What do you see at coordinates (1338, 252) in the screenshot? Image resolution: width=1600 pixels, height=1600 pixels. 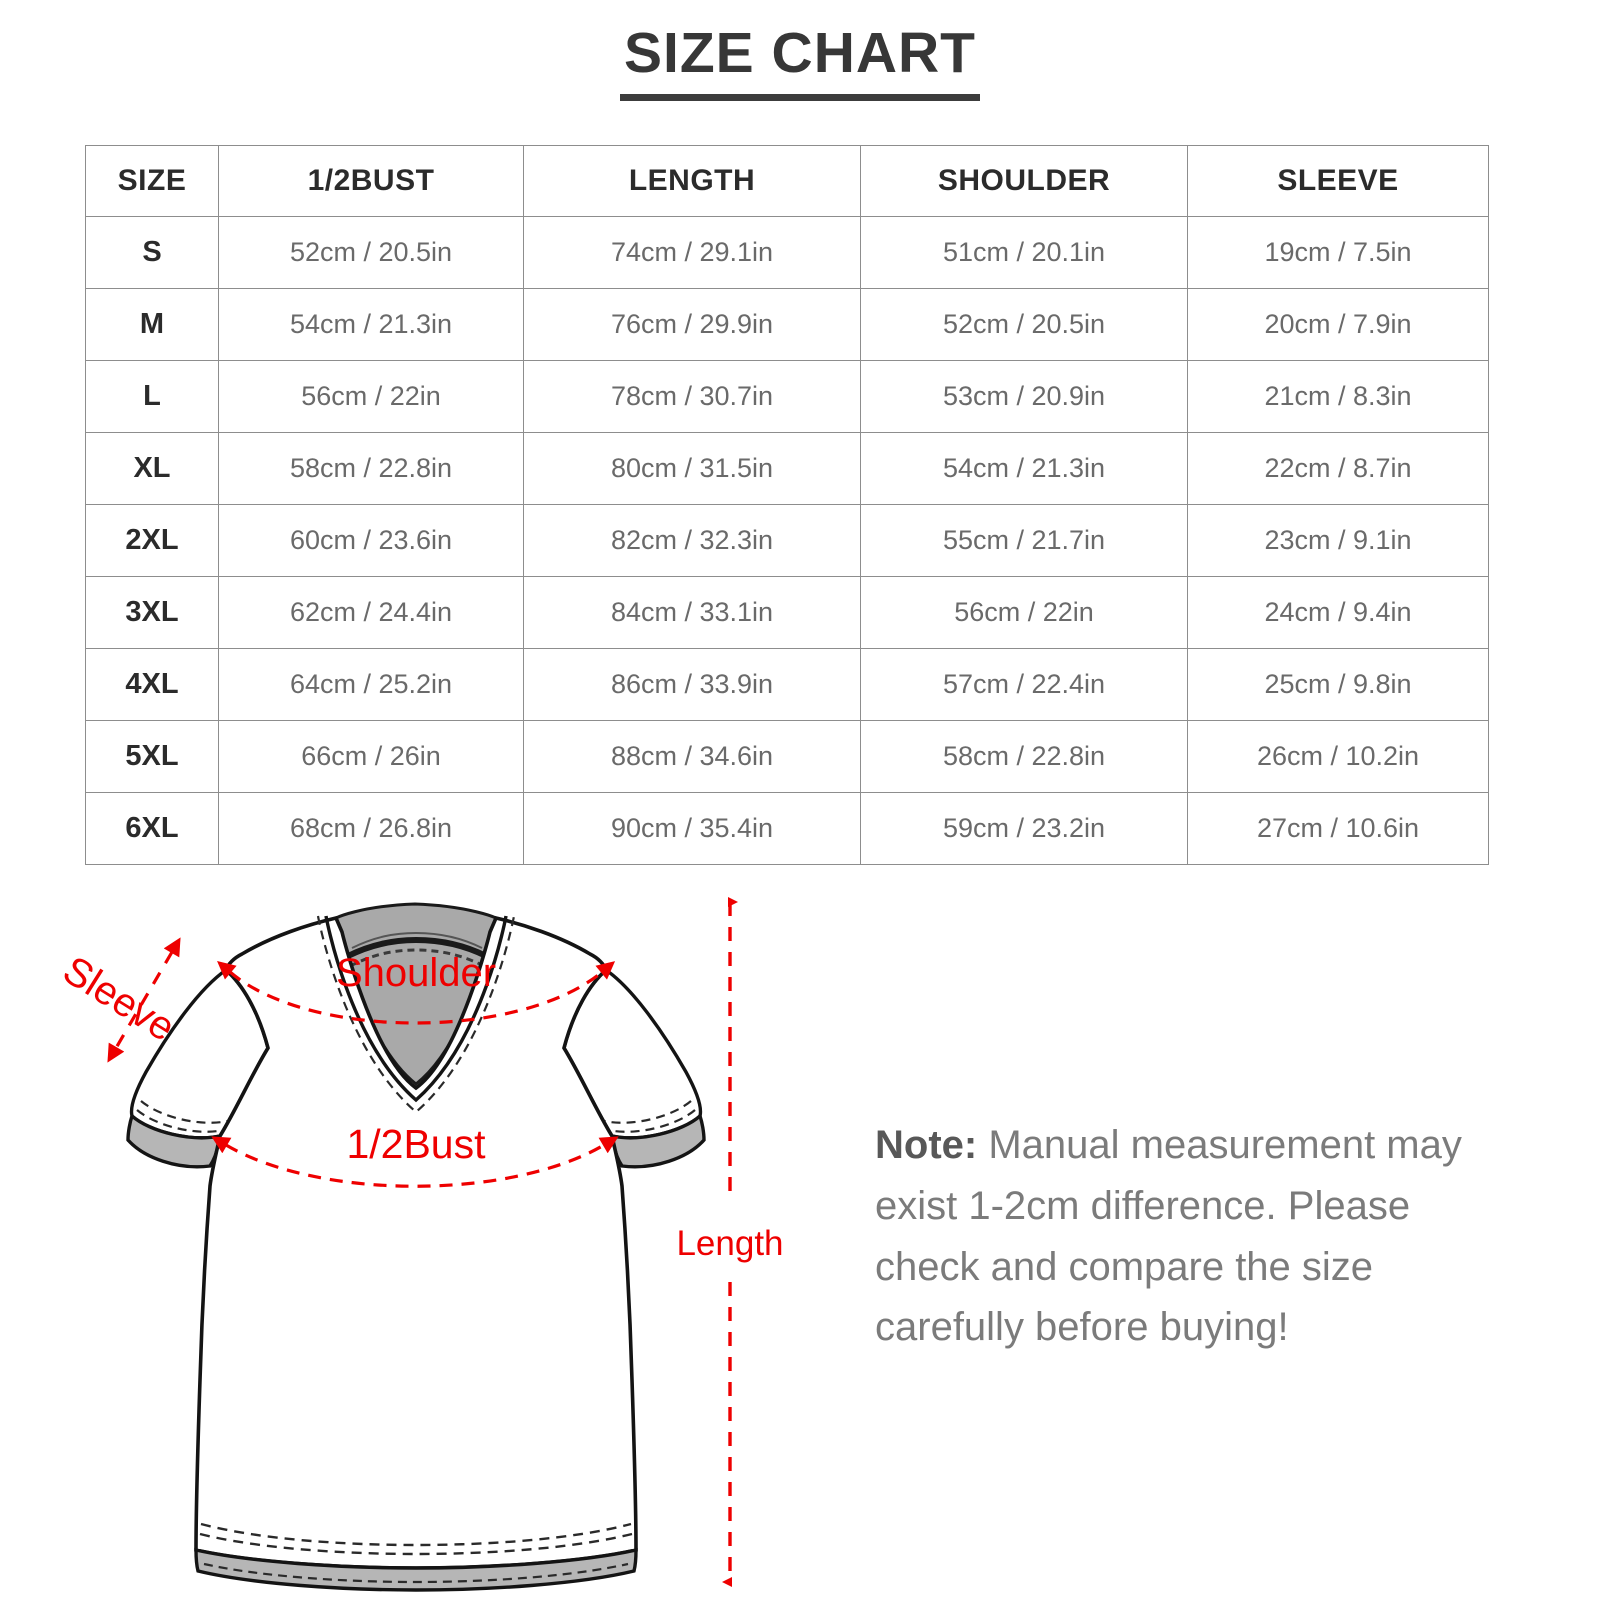 I see `cell-sleeve: 19cm / 7.5in` at bounding box center [1338, 252].